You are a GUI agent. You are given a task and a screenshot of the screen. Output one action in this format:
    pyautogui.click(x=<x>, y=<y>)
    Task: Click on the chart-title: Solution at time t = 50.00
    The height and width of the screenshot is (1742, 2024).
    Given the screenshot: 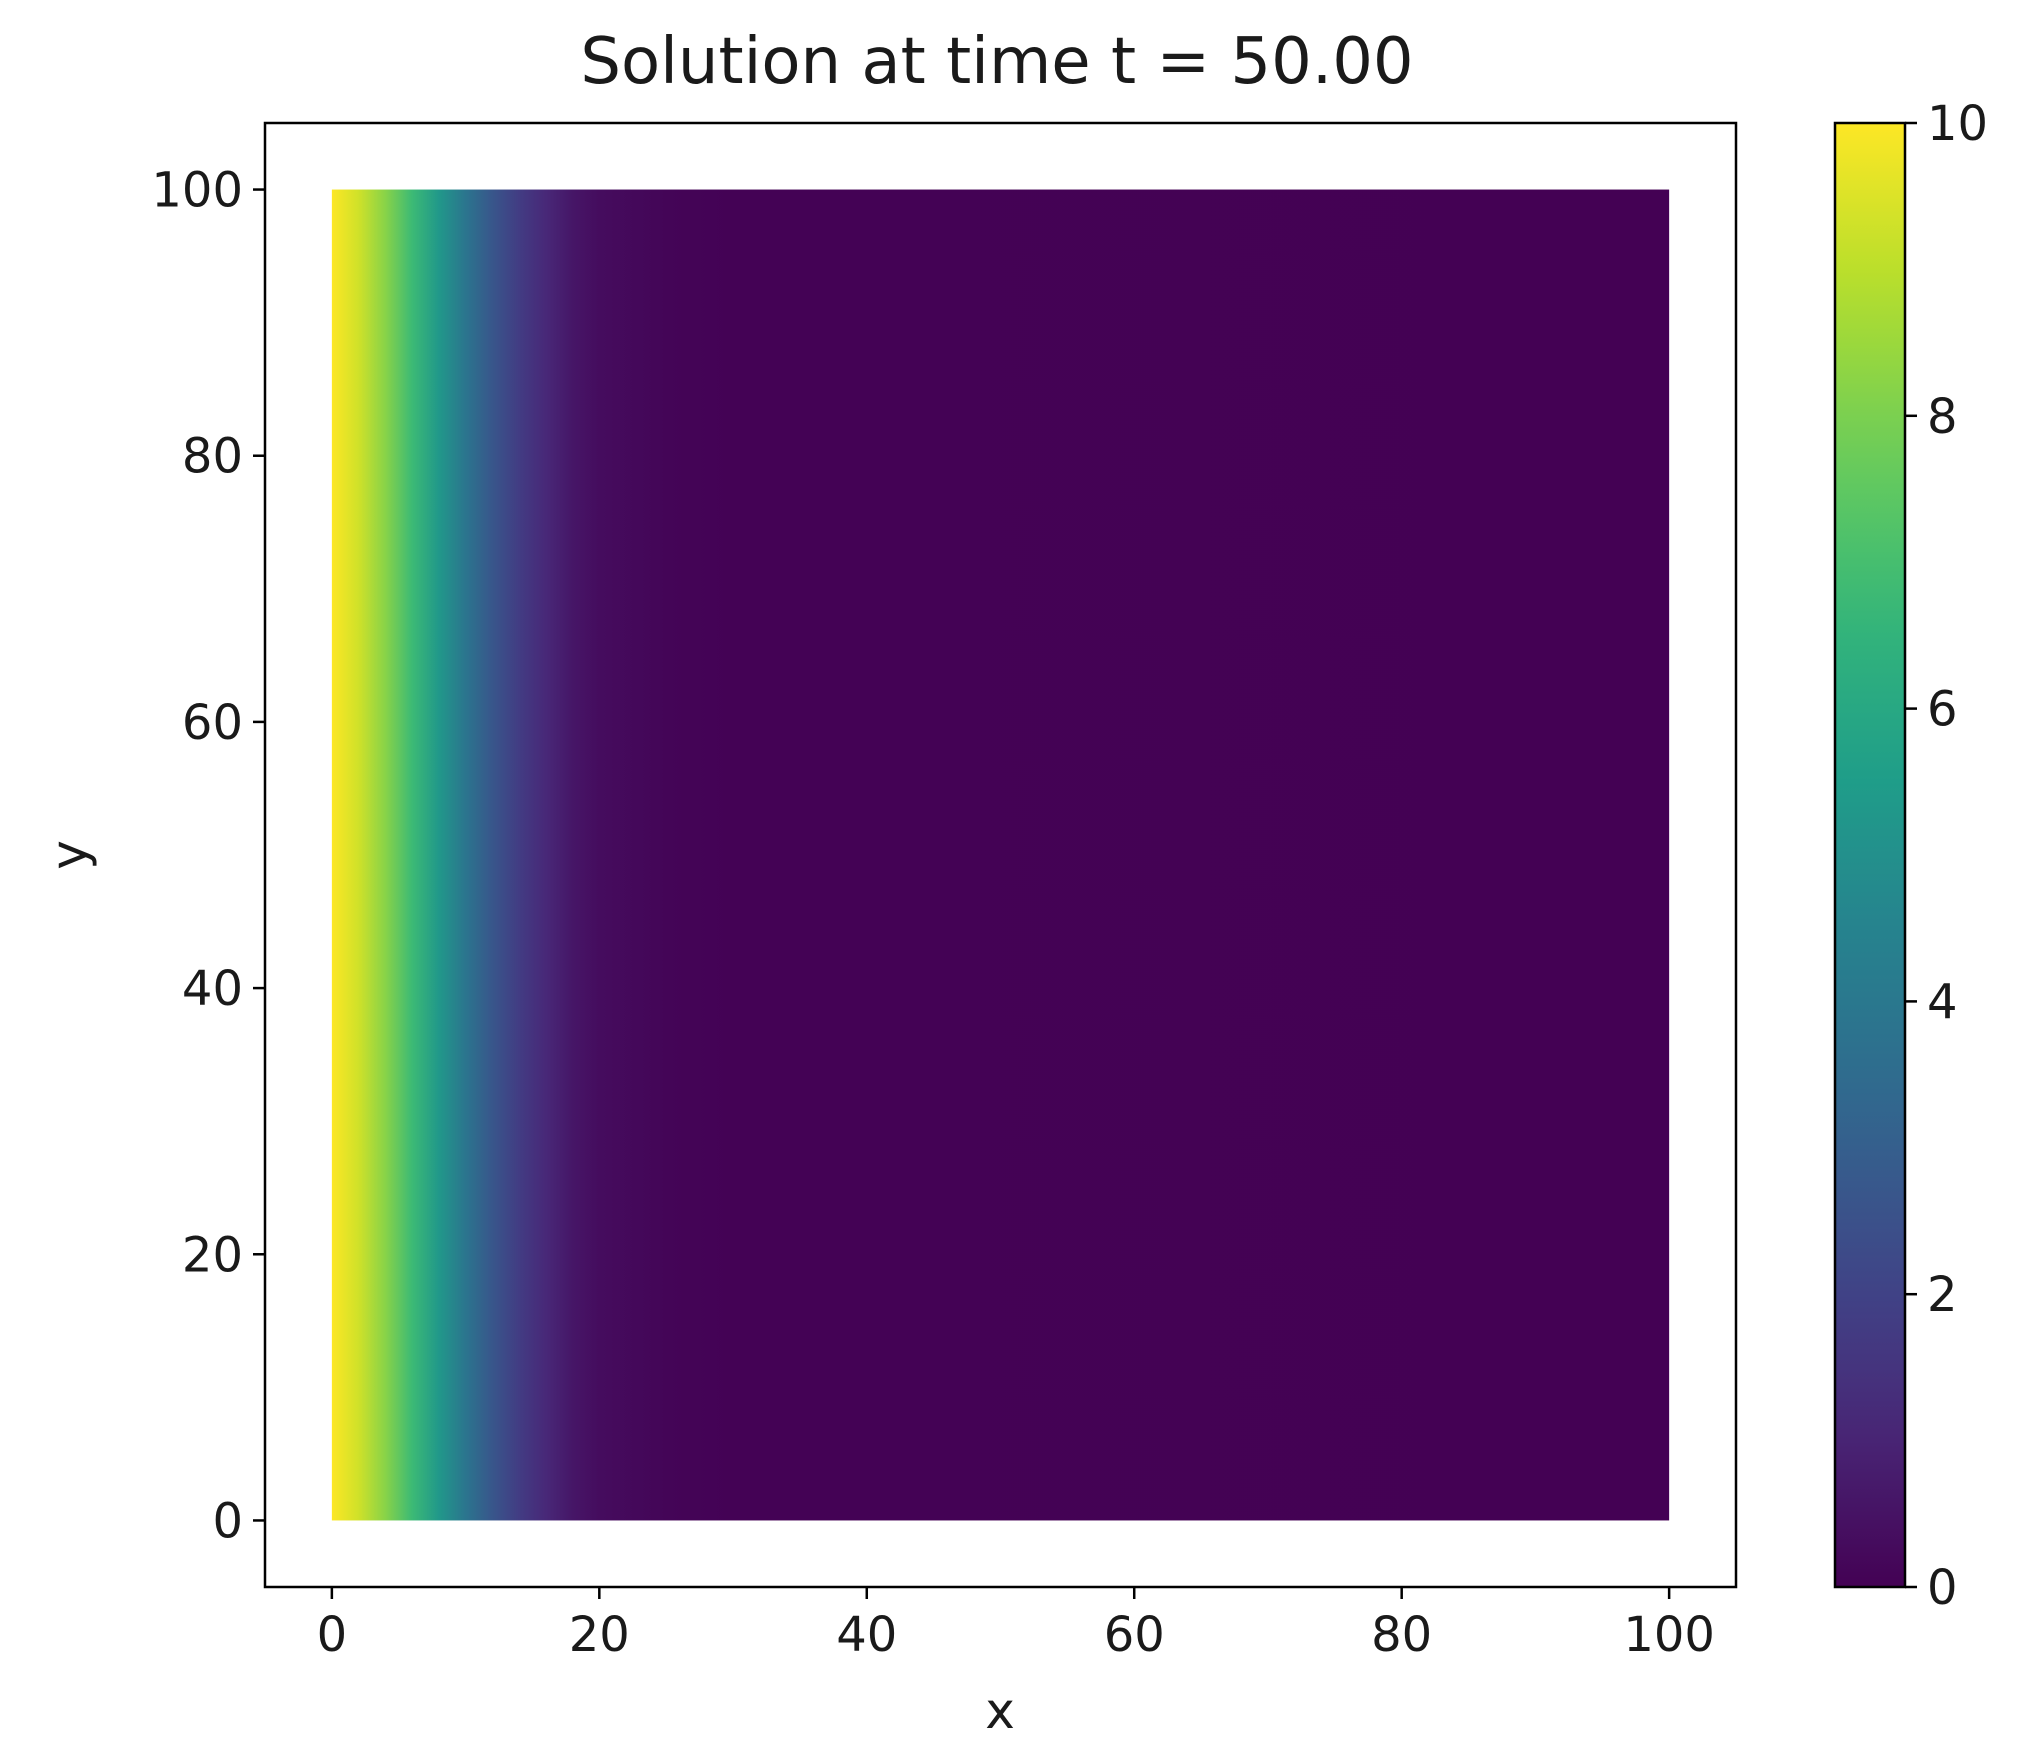 What is the action you would take?
    pyautogui.click(x=996, y=62)
    